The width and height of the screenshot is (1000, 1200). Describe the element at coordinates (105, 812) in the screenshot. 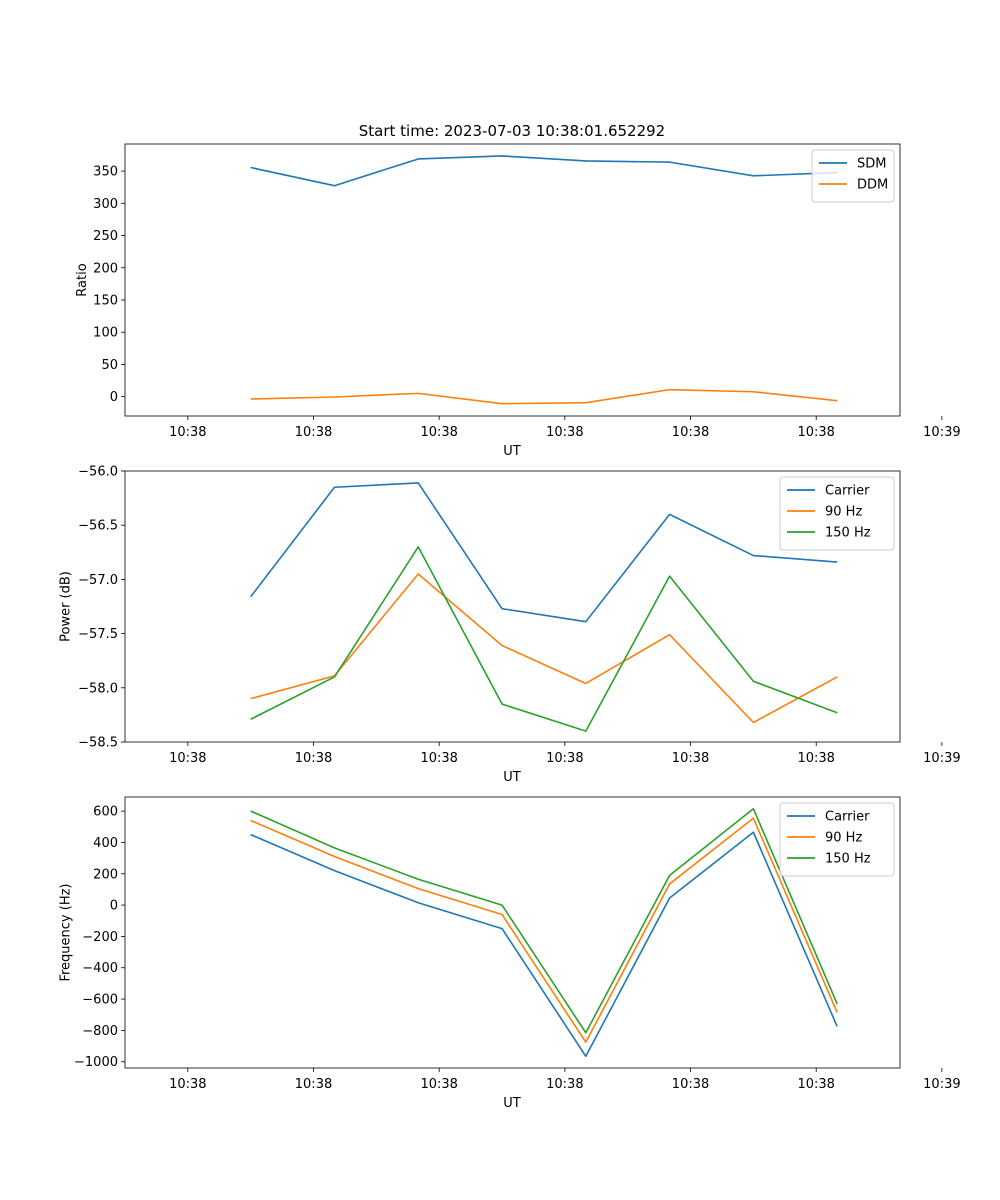

I see `frequency-y-tick-label: 600` at that location.